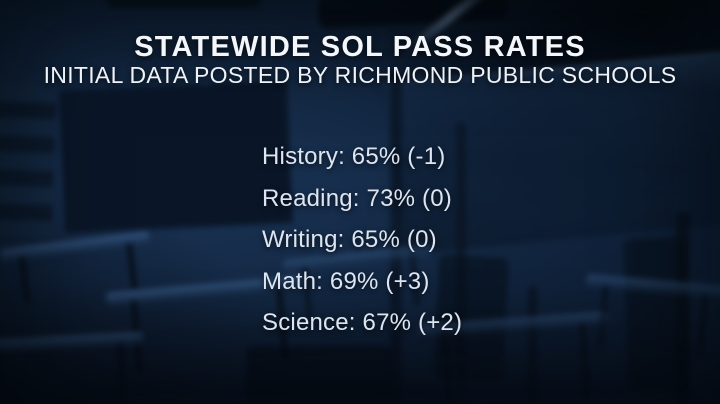  Describe the element at coordinates (28, 161) in the screenshot. I see `bookshelf-silhouette` at that location.